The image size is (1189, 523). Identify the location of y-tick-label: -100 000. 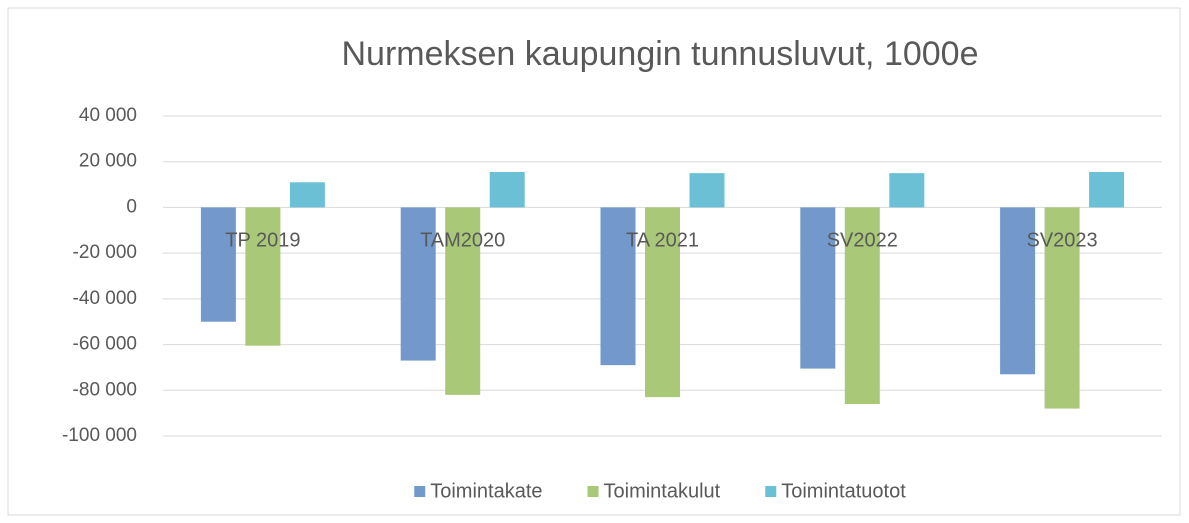
(99, 435).